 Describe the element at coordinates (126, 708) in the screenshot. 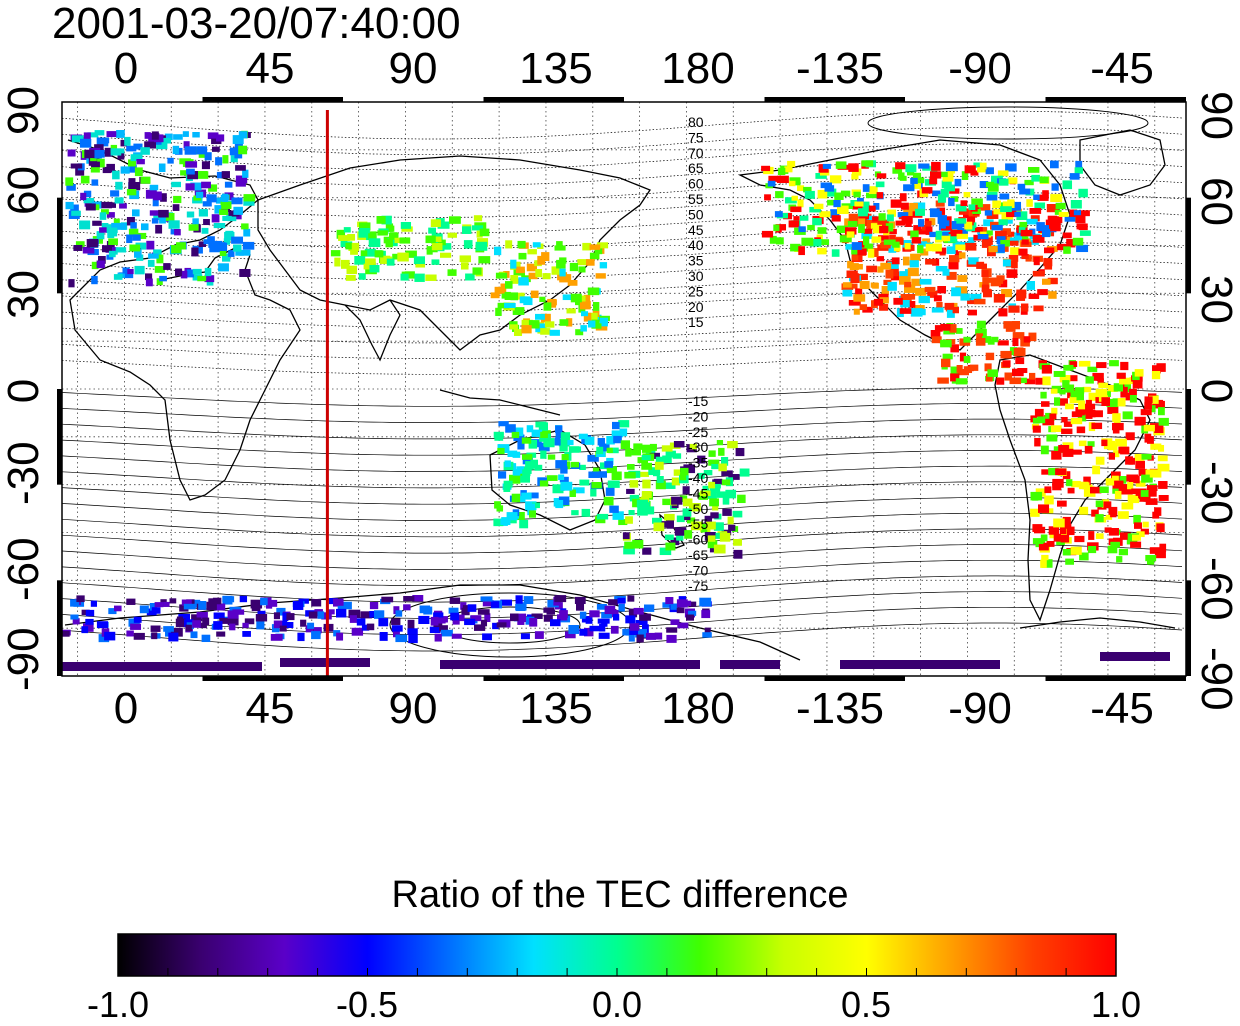

I see `x-tick-bottom: 0` at that location.